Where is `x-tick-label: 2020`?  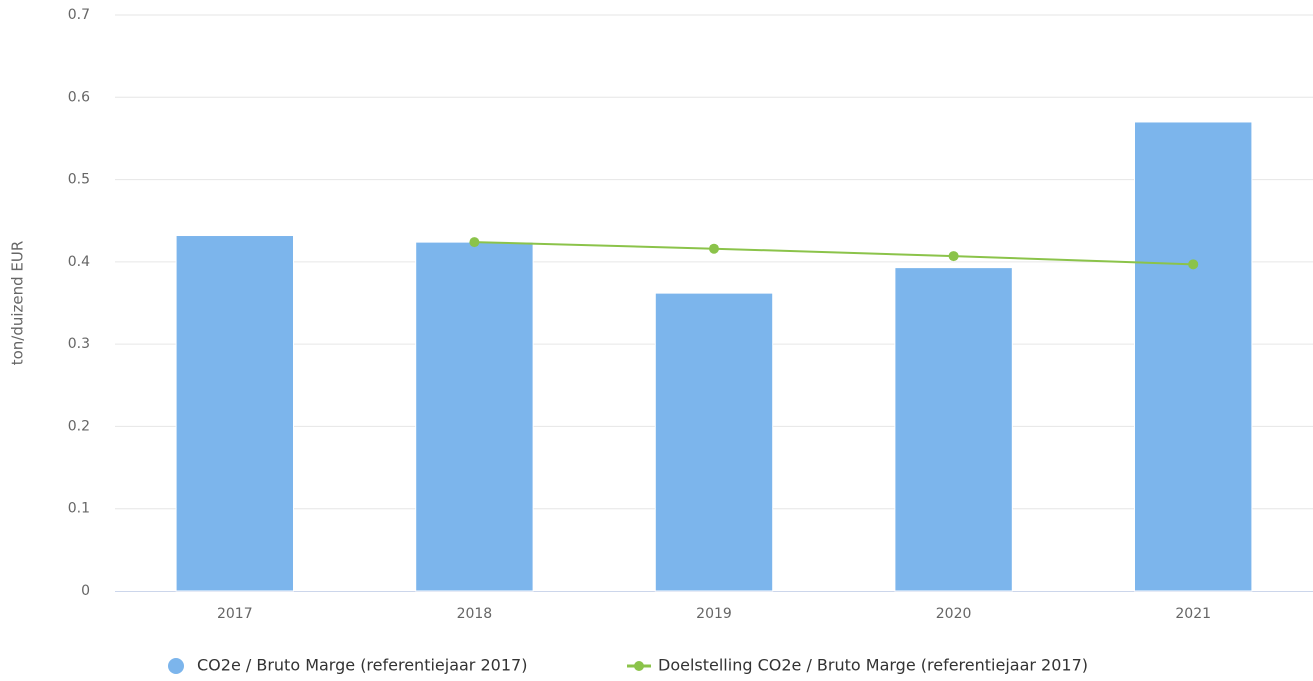
x-tick-label: 2020 is located at coordinates (954, 614).